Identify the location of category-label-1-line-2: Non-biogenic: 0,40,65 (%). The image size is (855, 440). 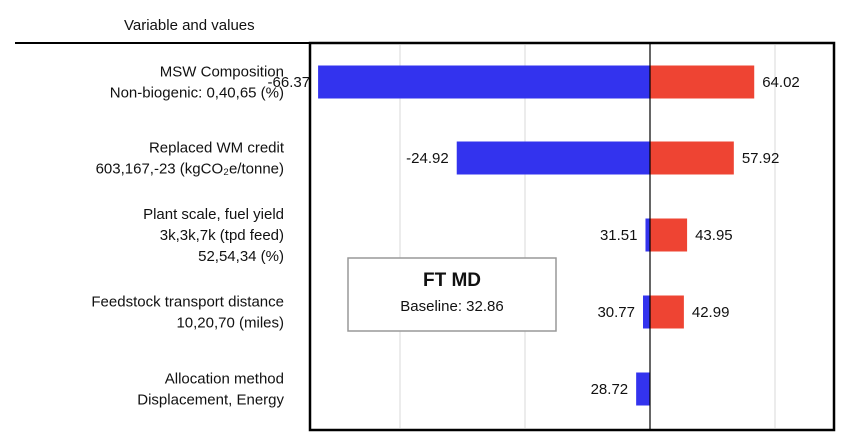
(197, 93).